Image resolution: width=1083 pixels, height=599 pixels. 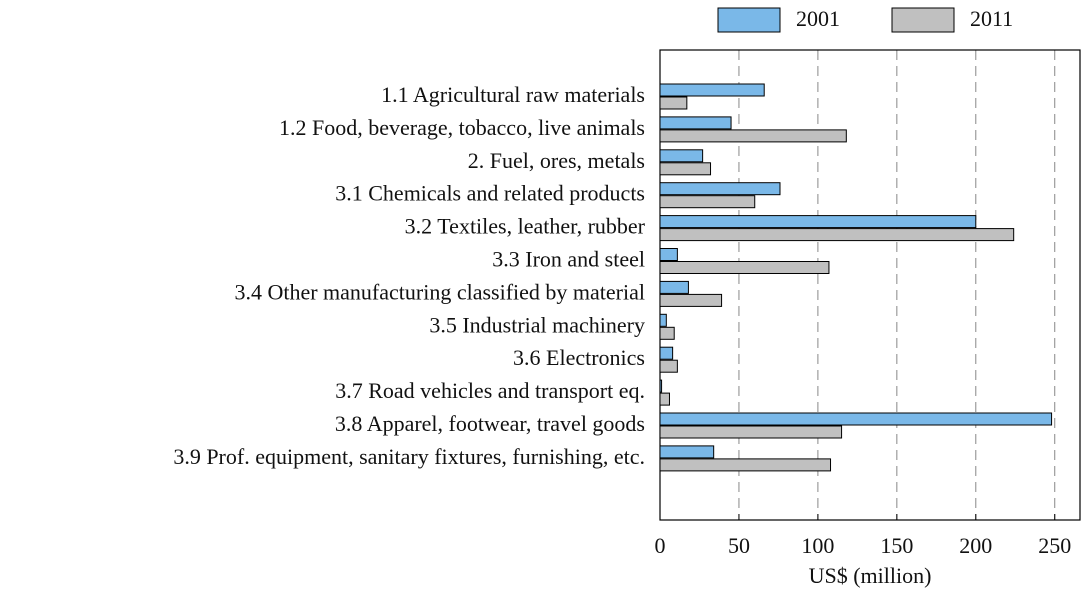 What do you see at coordinates (660, 545) in the screenshot?
I see `x-tick-label: 0` at bounding box center [660, 545].